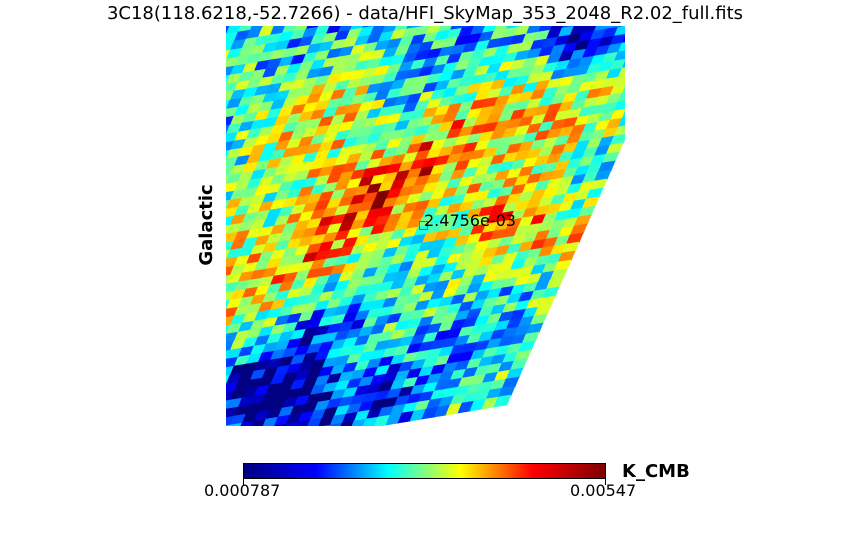  I want to click on colorbar-max-tick, so click(605, 482).